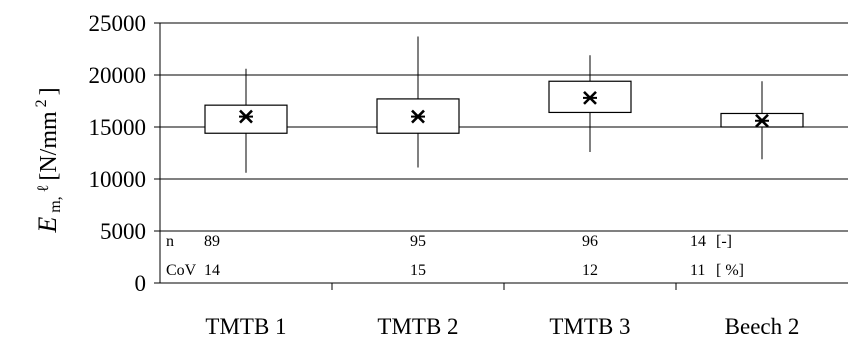  I want to click on y-tick-label-20000: 20000, so click(118, 75).